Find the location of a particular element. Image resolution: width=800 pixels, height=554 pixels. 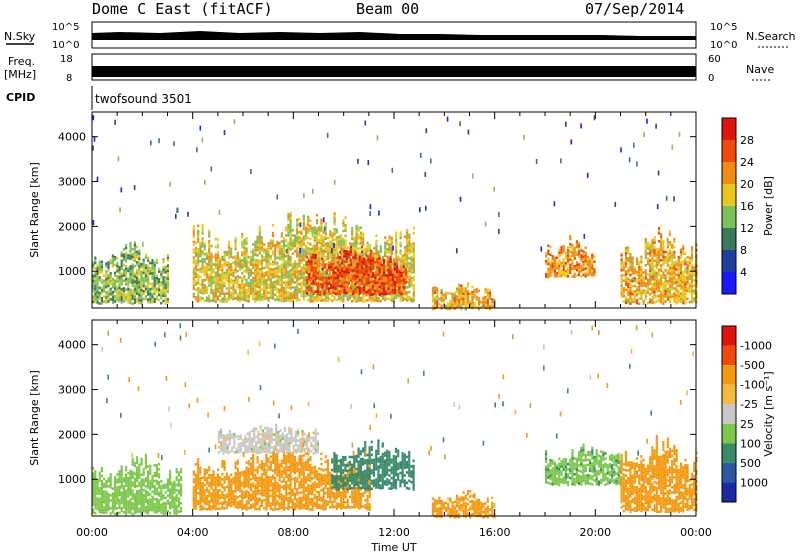

freq-tick-bottom: 8 is located at coordinates (69, 78).